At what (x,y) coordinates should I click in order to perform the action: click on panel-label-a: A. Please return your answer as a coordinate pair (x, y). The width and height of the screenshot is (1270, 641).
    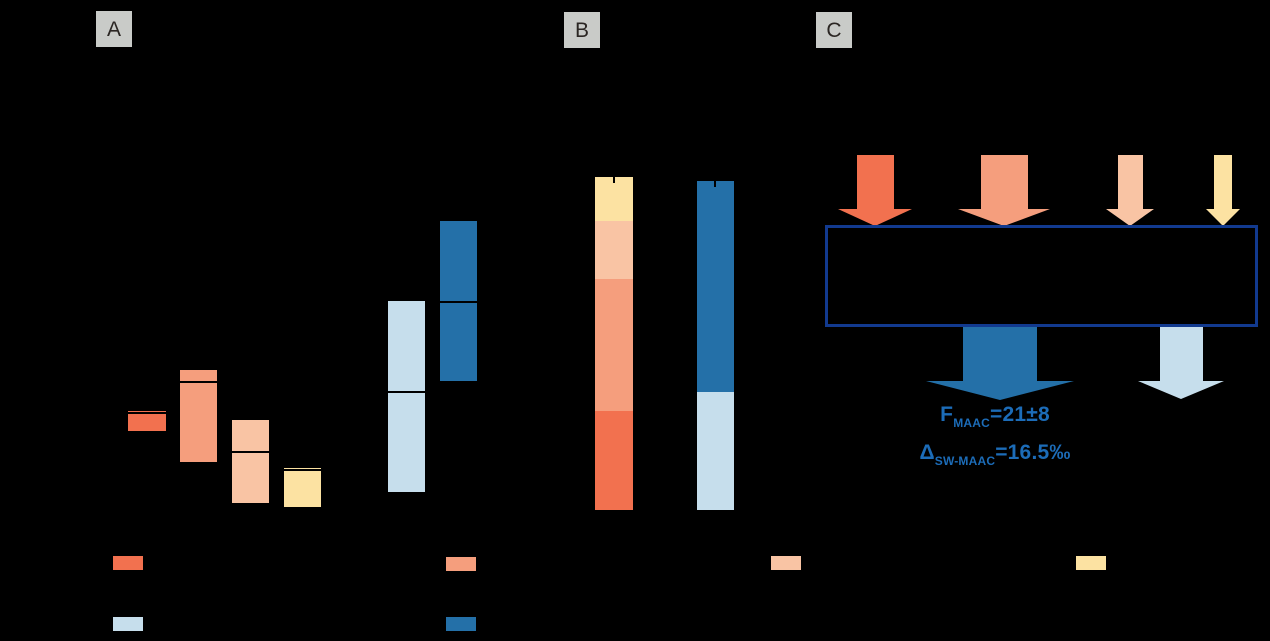
    Looking at the image, I should click on (114, 29).